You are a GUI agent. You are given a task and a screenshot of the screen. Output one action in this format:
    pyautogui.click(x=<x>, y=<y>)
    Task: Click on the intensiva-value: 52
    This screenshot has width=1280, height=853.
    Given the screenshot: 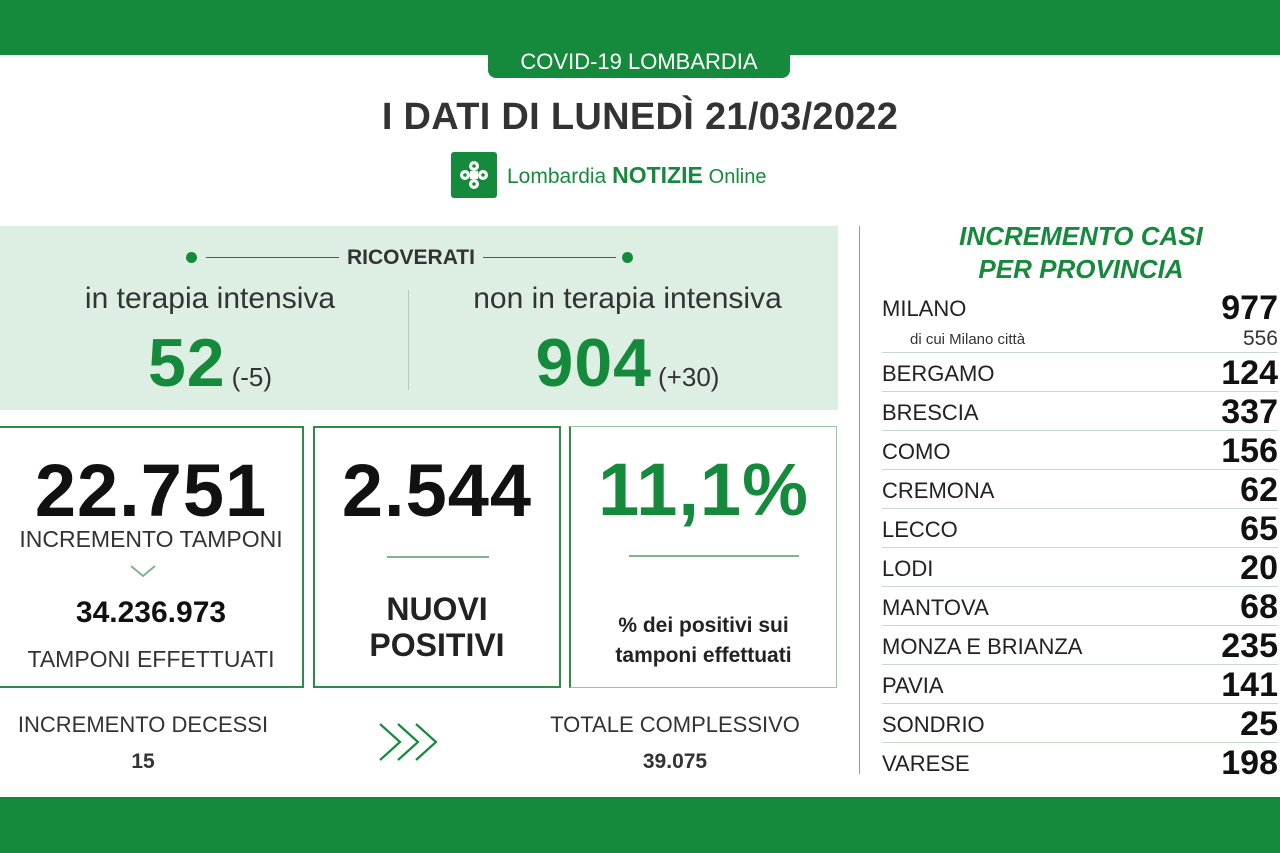 What is the action you would take?
    pyautogui.click(x=186, y=363)
    